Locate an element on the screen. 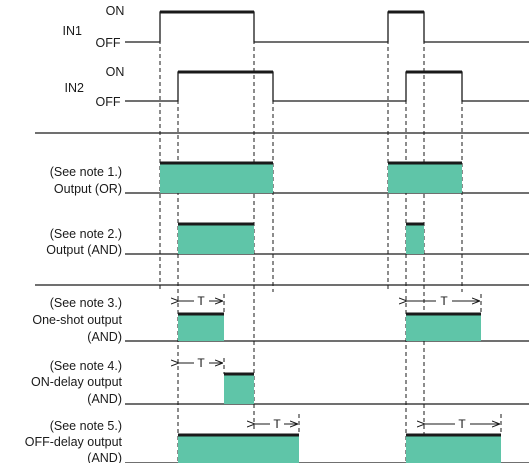  output-or-pulse-a is located at coordinates (216, 178).